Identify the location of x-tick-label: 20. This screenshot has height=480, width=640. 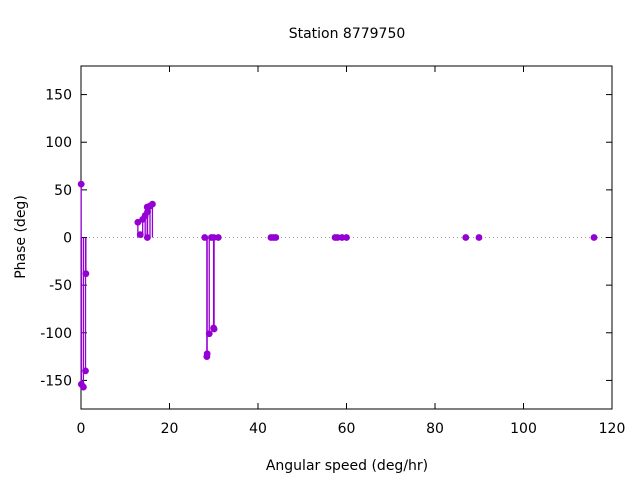
(170, 429).